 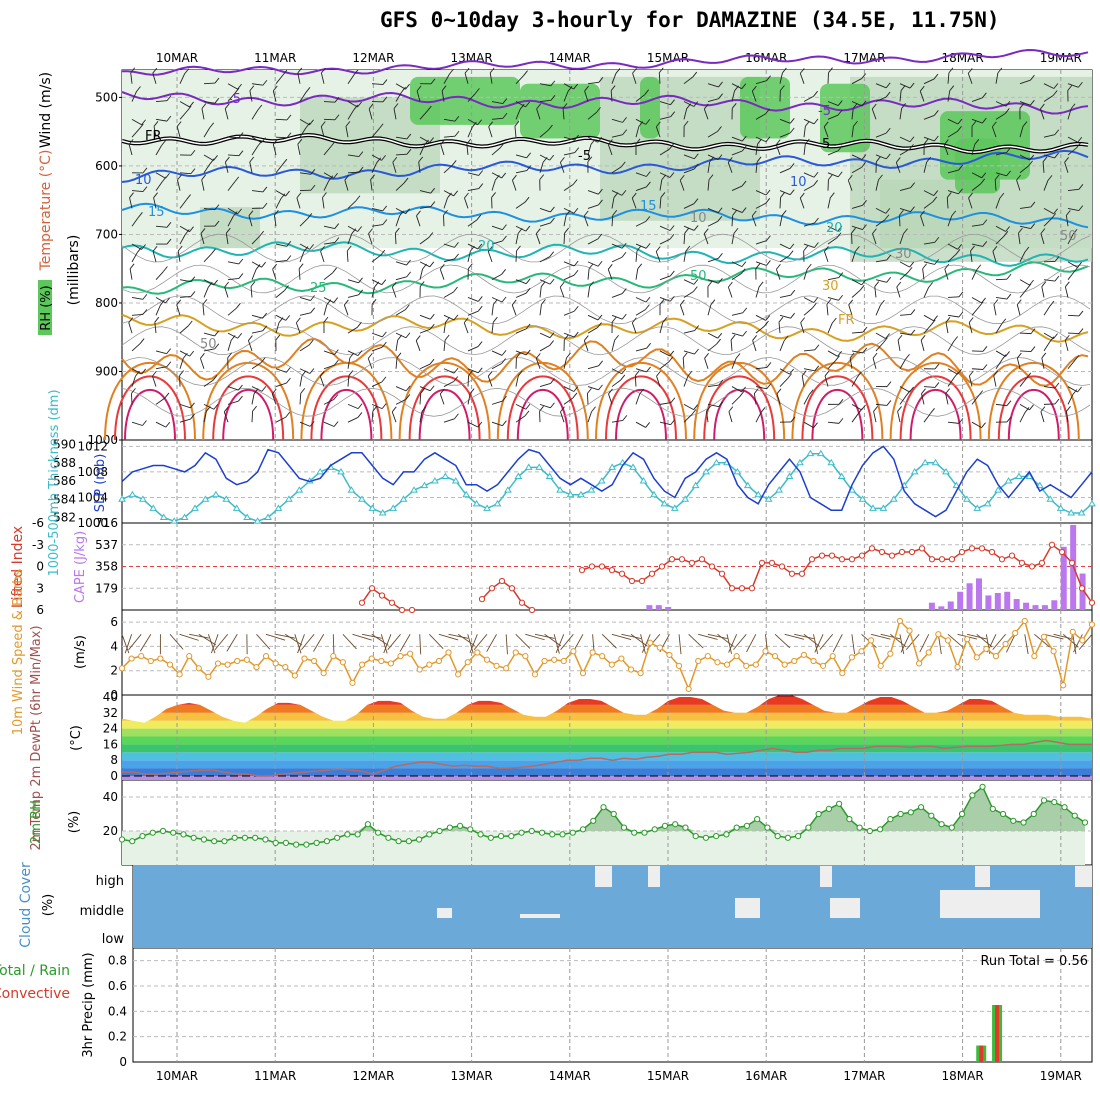 I want to click on cape-bar, so click(x=1035, y=607).